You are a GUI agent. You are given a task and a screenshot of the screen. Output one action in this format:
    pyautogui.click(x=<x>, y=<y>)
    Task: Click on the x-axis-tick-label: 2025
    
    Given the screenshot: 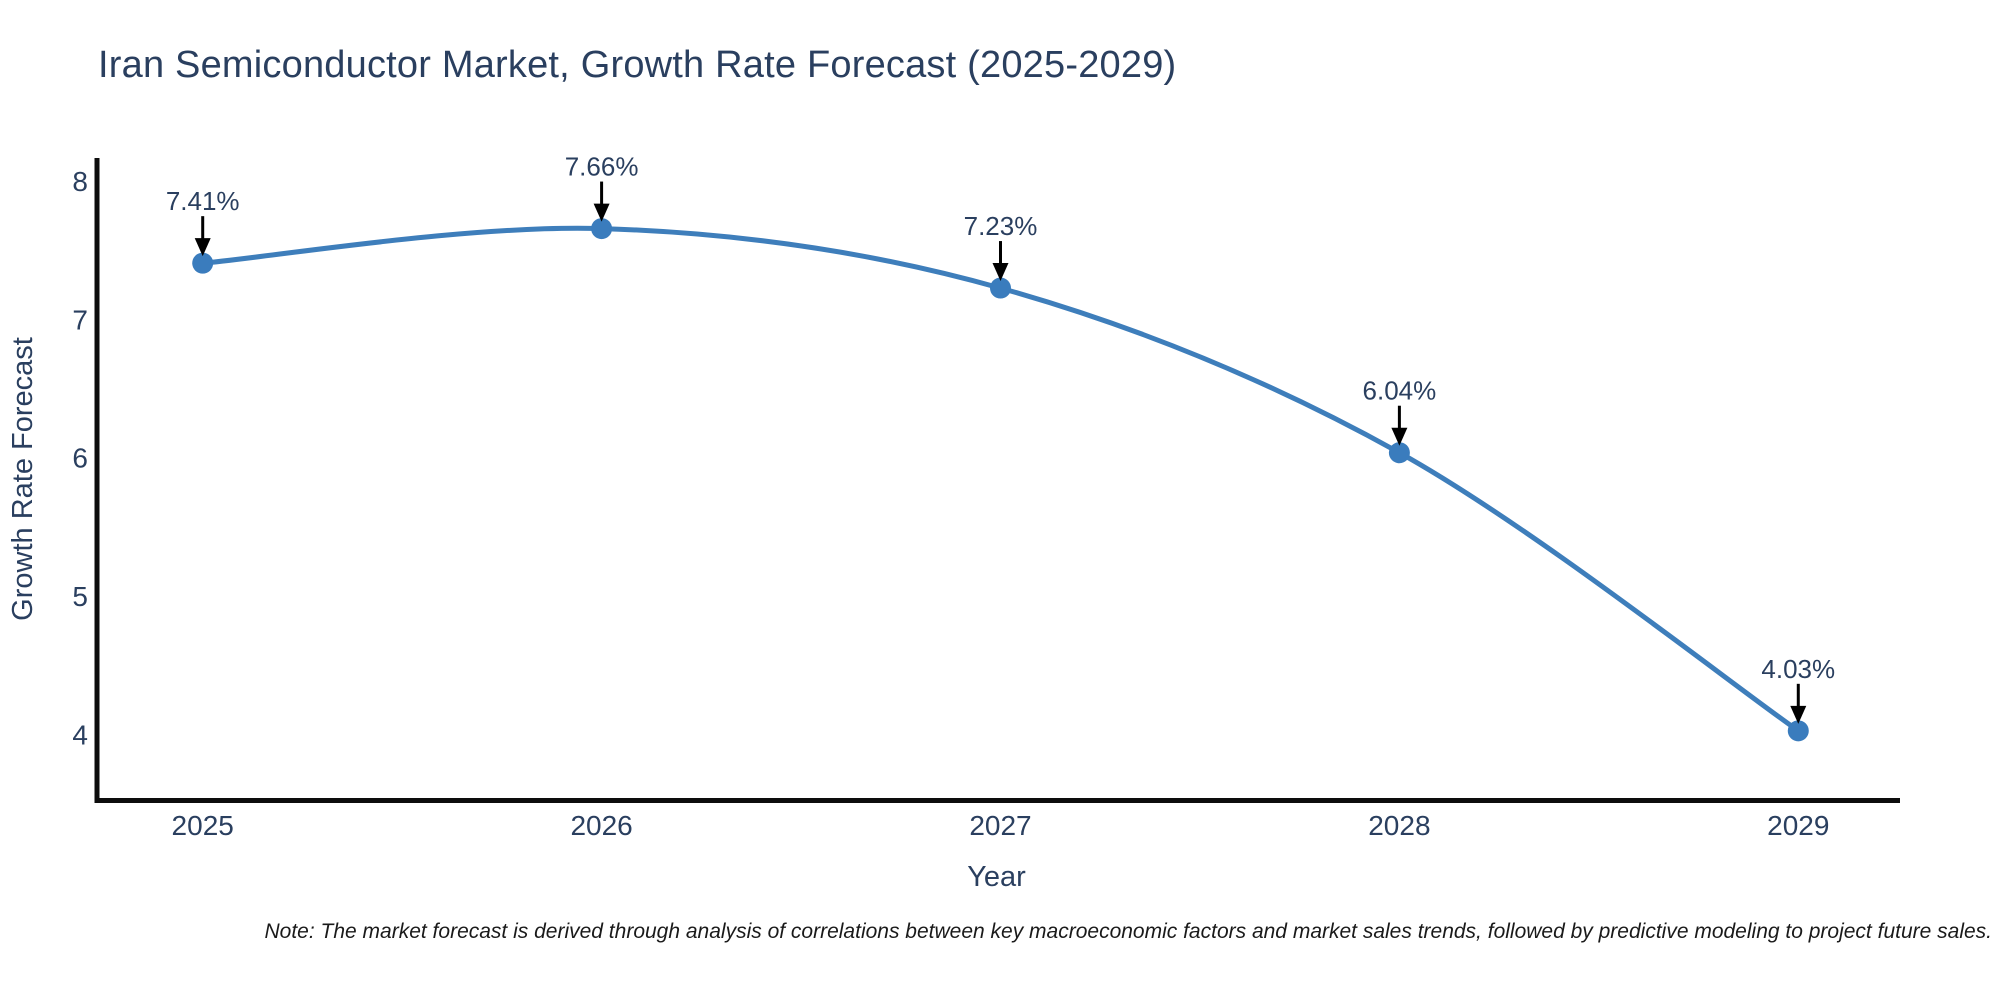 What is the action you would take?
    pyautogui.click(x=203, y=825)
    